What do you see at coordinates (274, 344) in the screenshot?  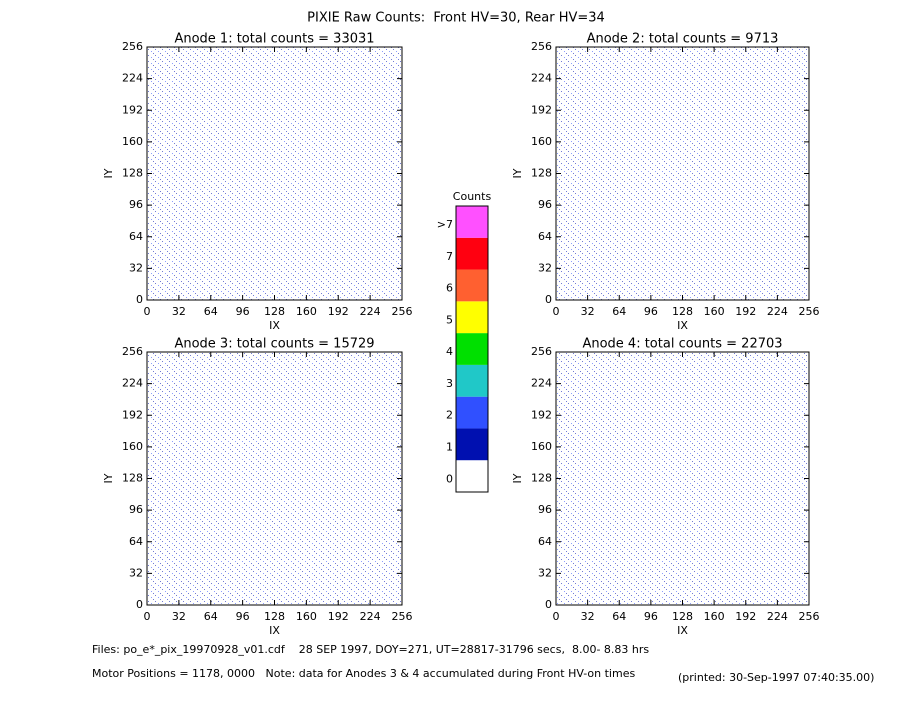 I see `plot-title: Anode 3: total counts = 15729` at bounding box center [274, 344].